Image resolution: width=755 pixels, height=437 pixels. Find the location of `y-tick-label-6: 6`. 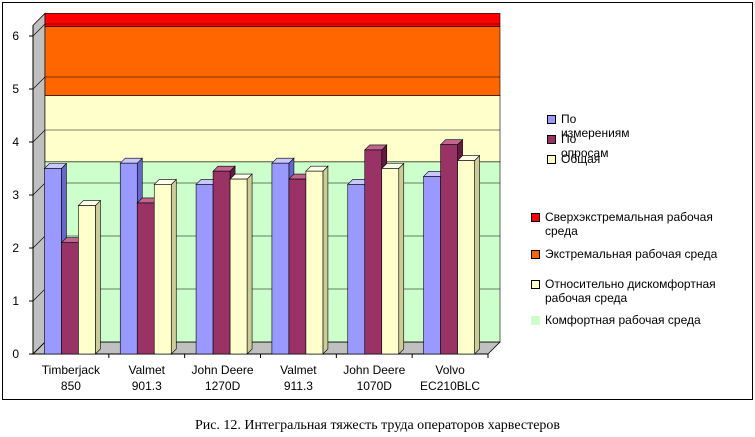

y-tick-label-6: 6 is located at coordinates (15, 36).